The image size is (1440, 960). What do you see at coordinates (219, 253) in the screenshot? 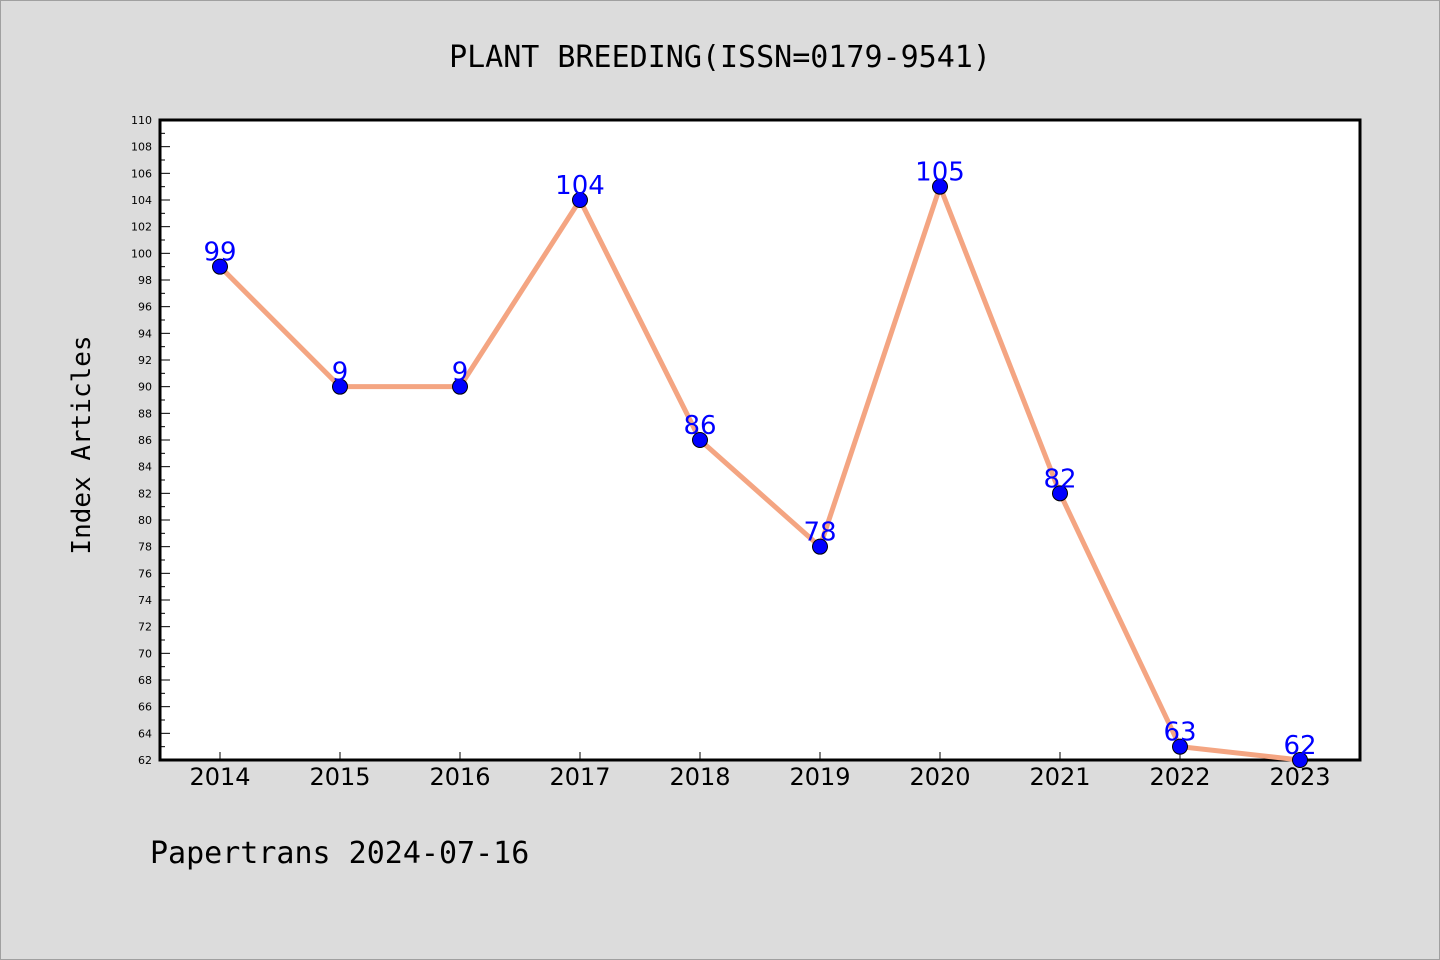
I see `data-label: 99` at bounding box center [219, 253].